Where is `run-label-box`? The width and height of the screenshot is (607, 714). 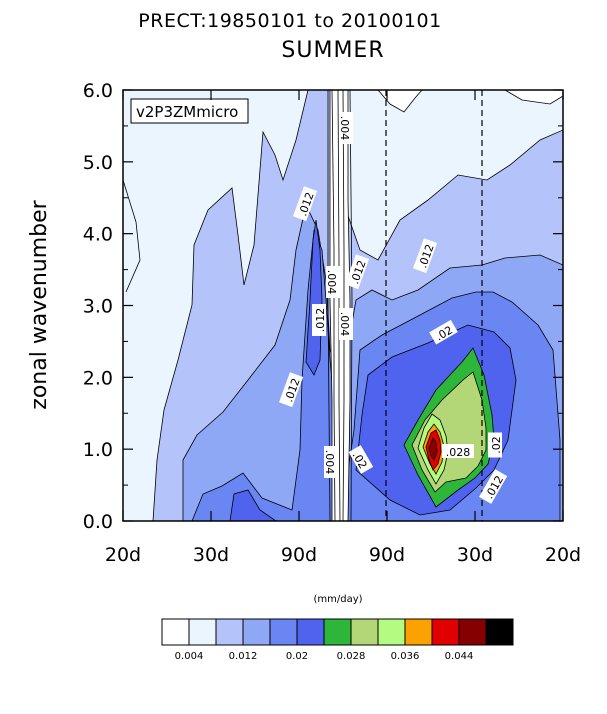 run-label-box is located at coordinates (189, 111).